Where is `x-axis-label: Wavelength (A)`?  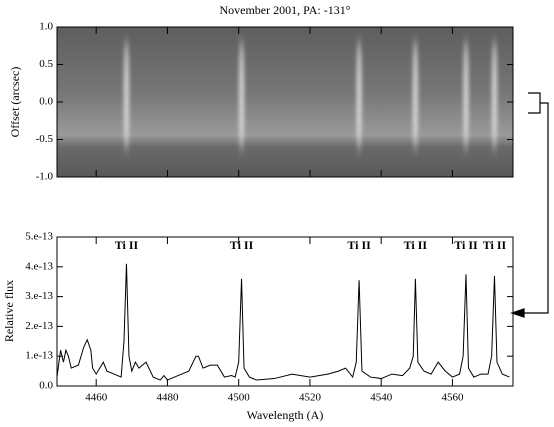
x-axis-label: Wavelength (A) is located at coordinates (285, 415).